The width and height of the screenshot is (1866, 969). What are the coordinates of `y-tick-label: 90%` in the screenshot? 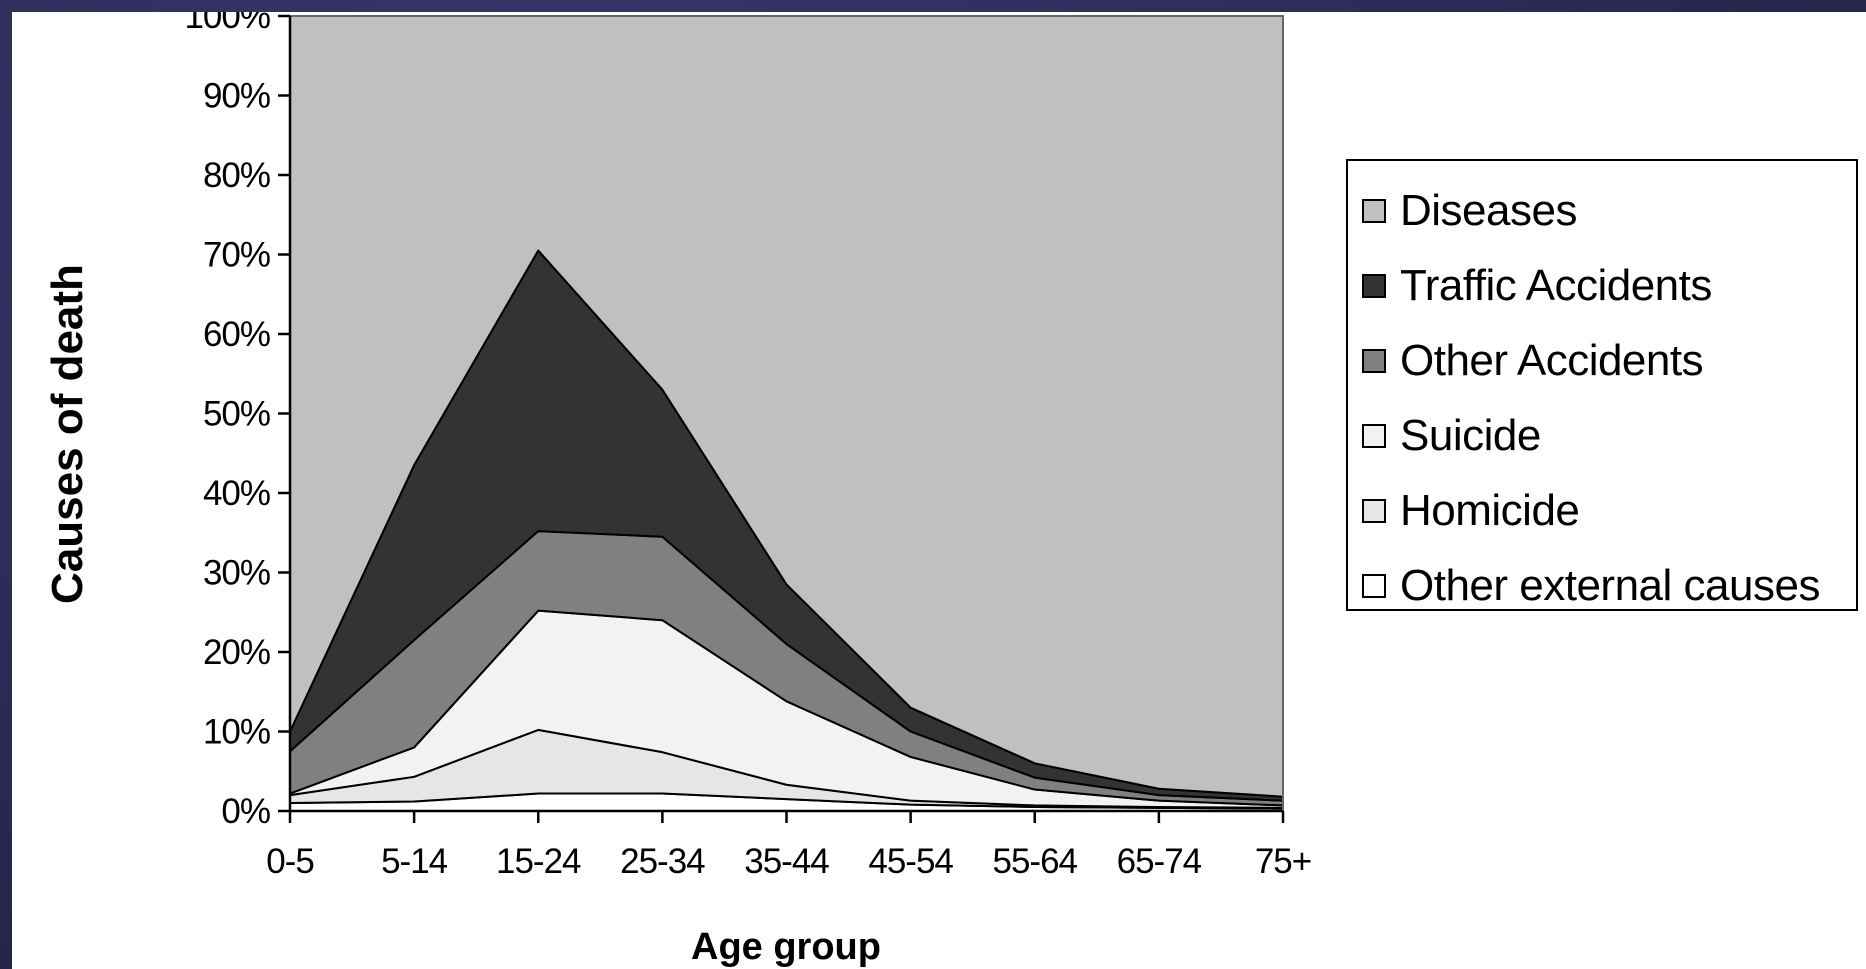 It's located at (236, 96).